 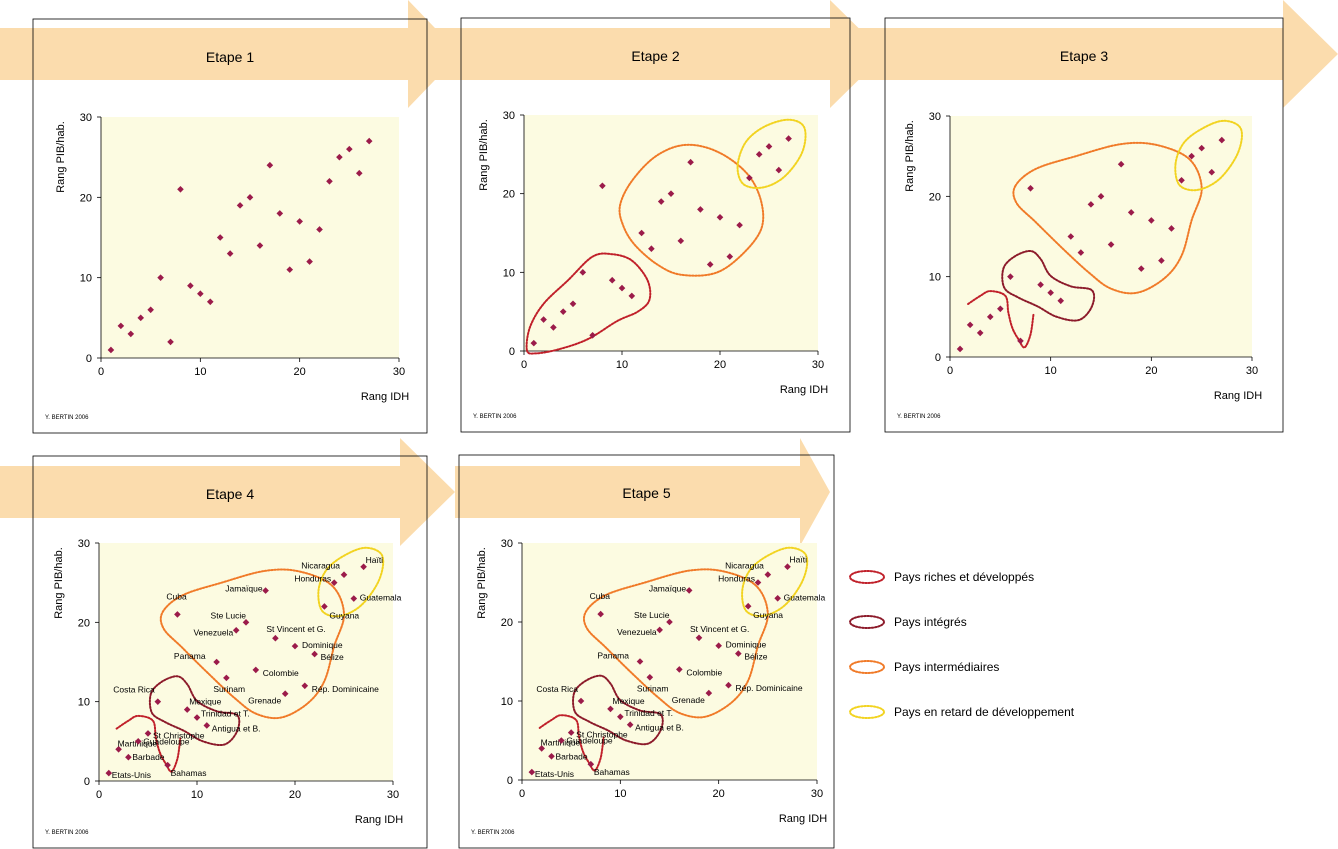 What do you see at coordinates (229, 689) in the screenshot?
I see `point-label: Surinam` at bounding box center [229, 689].